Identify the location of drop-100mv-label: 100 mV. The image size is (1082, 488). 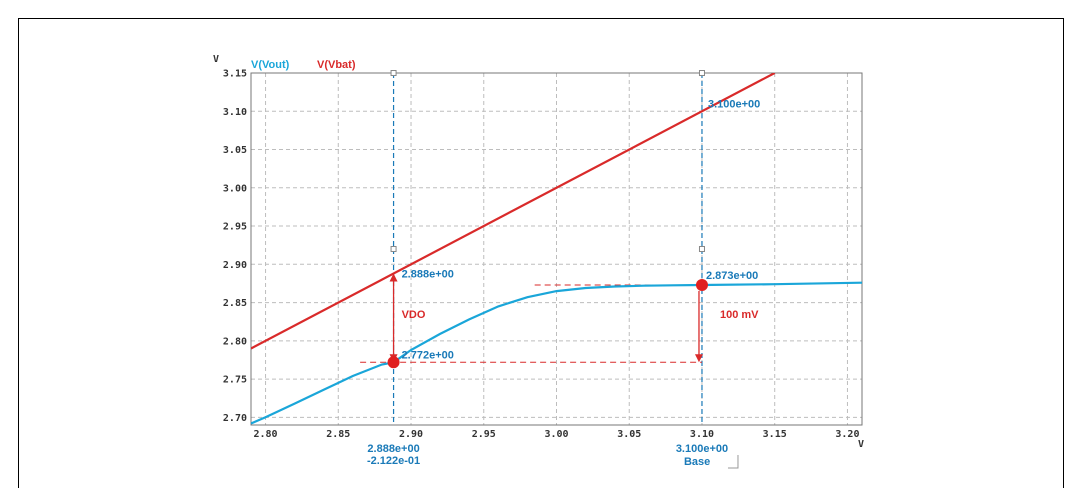
(739, 315).